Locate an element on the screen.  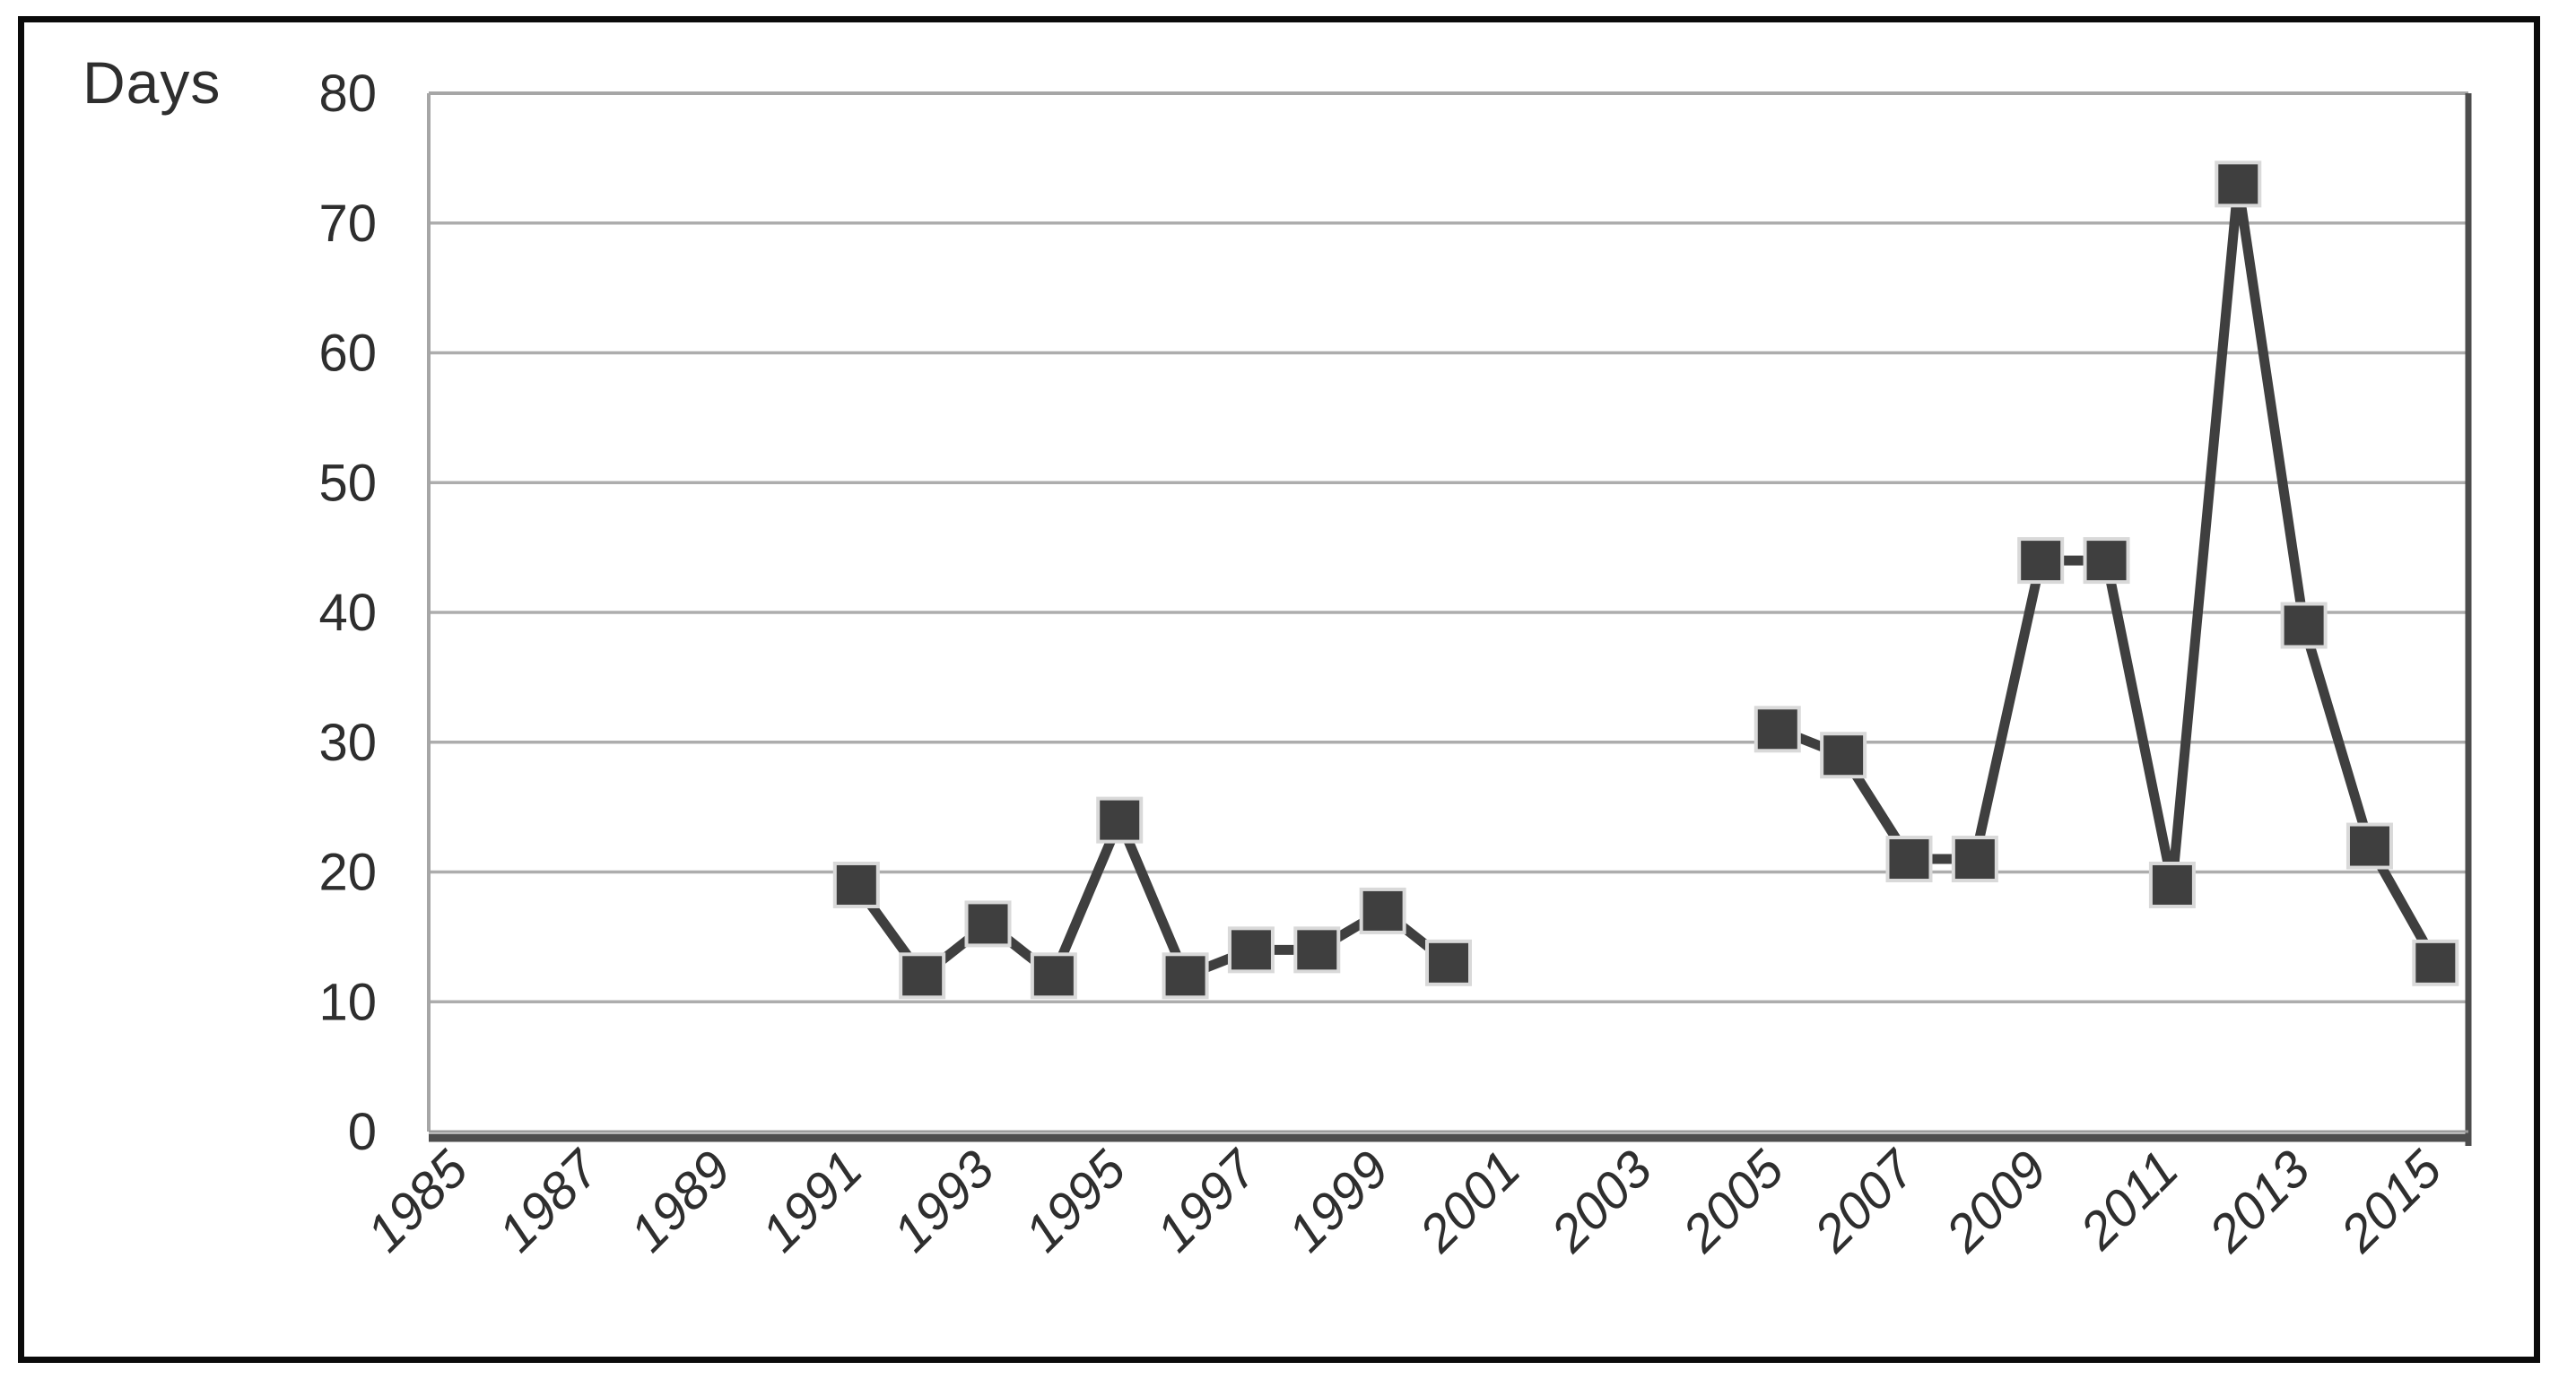
x-tick-label-2005: 2005 is located at coordinates (1733, 1201).